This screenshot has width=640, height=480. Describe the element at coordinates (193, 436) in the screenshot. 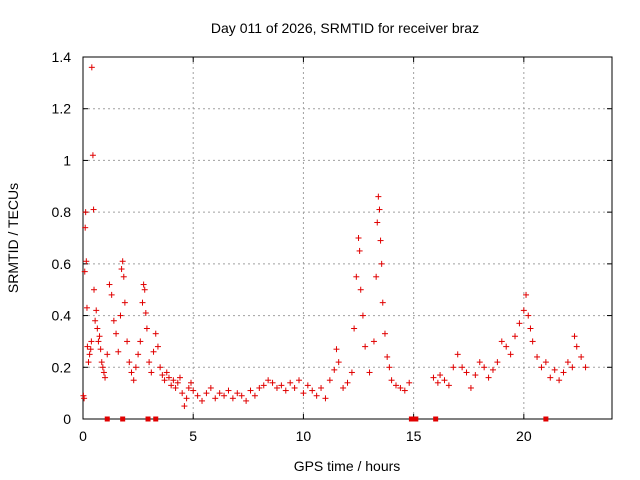

I see `x-tick-label: 5` at that location.